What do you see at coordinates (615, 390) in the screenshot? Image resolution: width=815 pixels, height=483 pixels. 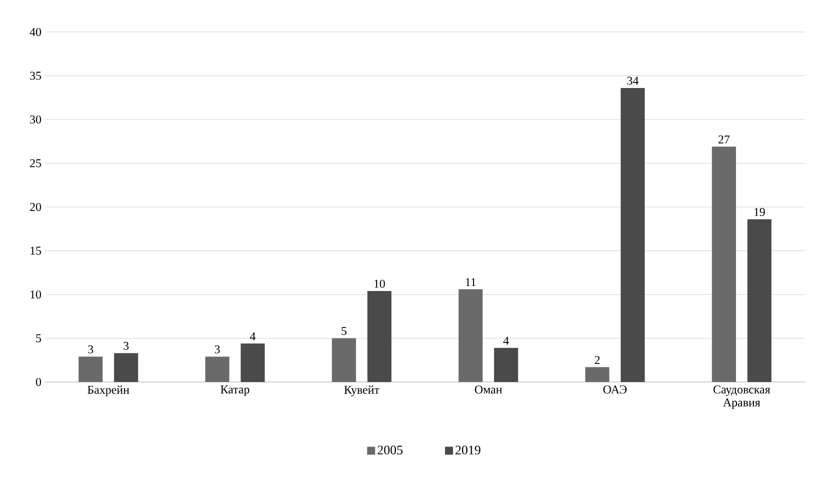 I see `x-tick-label: ОАЭ` at bounding box center [615, 390].